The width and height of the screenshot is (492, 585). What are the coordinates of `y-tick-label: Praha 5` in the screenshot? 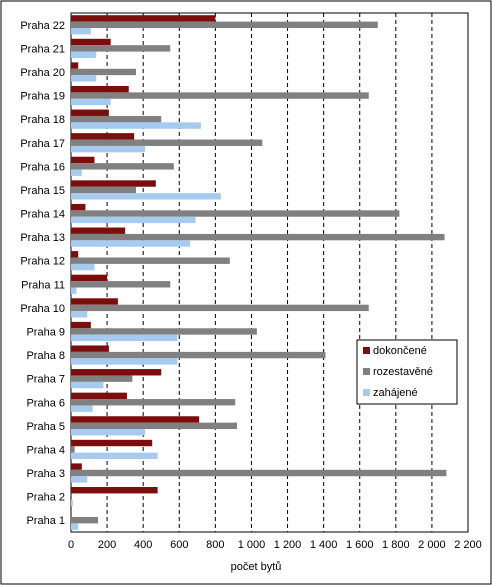 It's located at (45, 427).